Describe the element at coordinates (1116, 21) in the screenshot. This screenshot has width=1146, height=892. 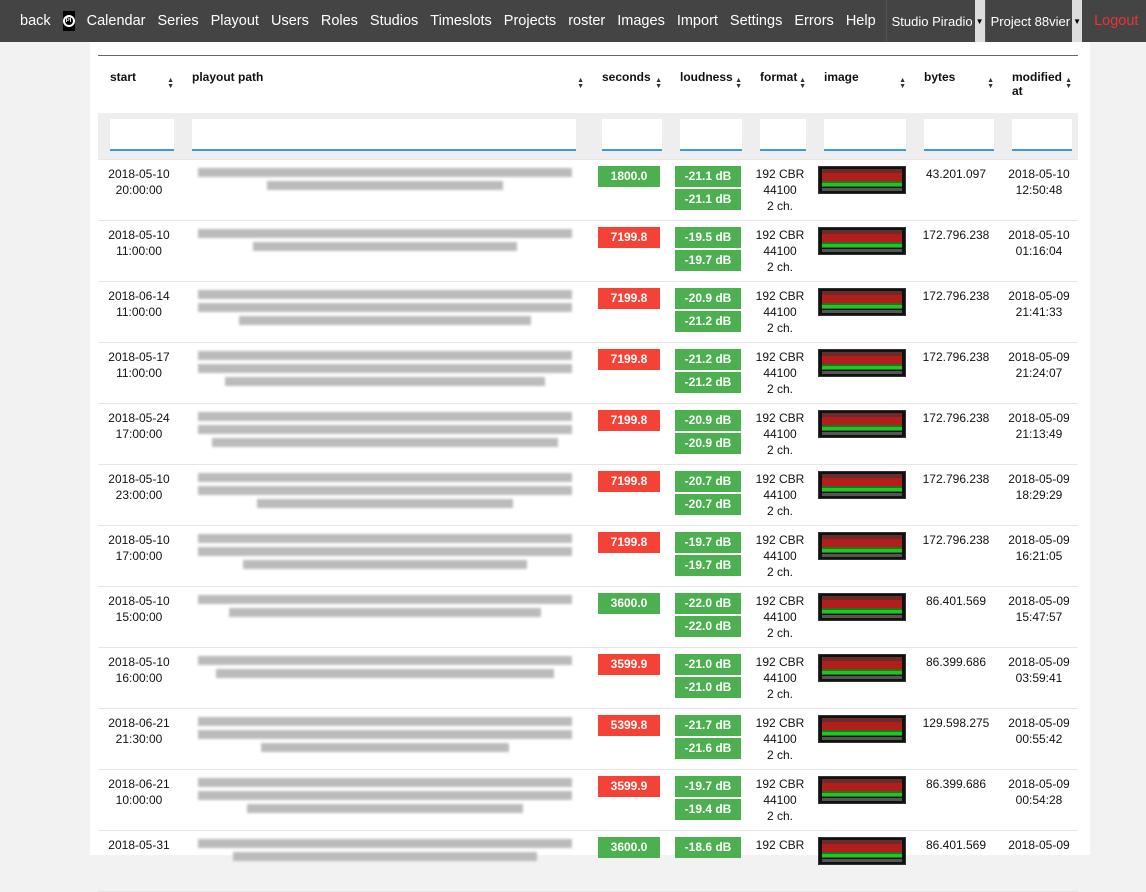
I see `logout-link: Logout` at that location.